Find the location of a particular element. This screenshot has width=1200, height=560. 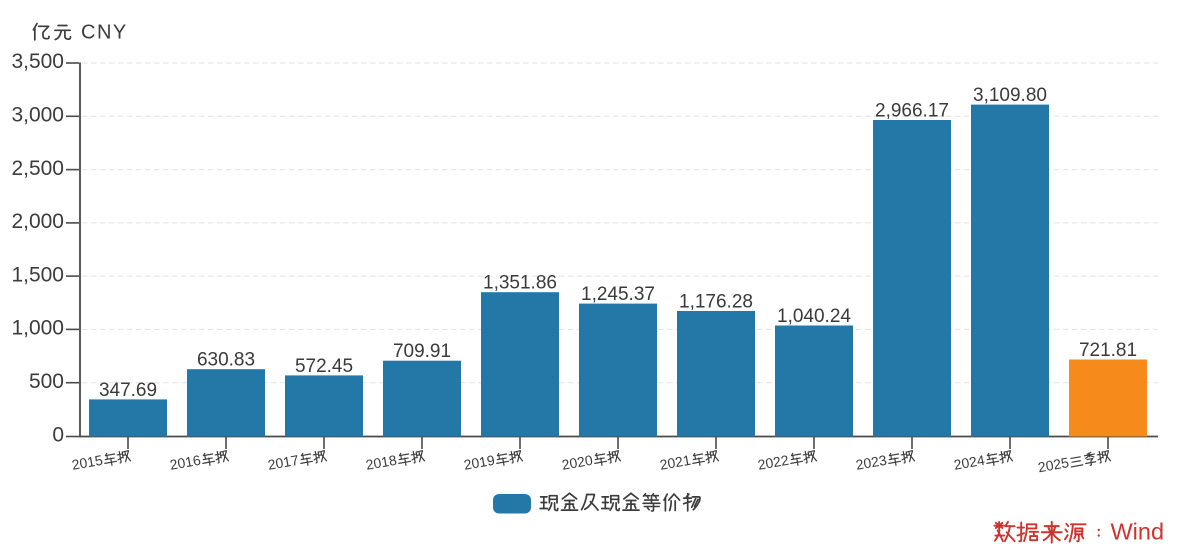

svg-text: 0 is located at coordinates (58, 434).